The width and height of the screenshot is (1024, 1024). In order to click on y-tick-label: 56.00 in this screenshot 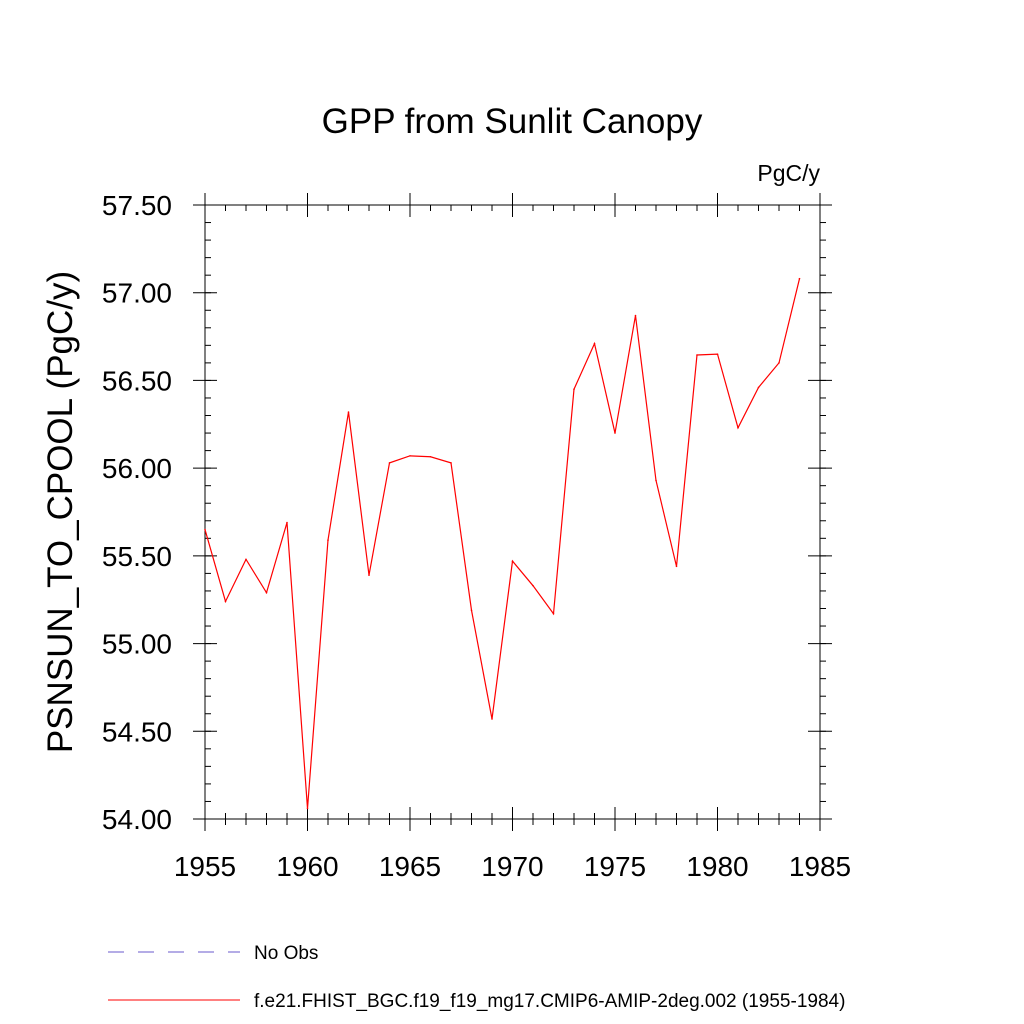, I will do `click(137, 468)`.